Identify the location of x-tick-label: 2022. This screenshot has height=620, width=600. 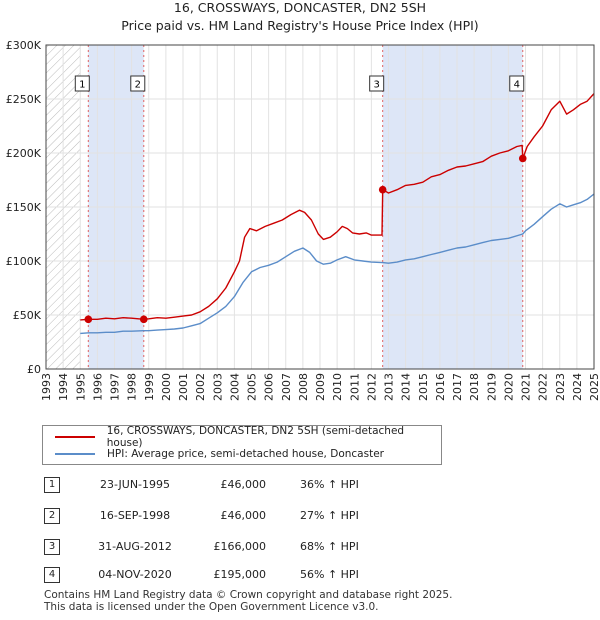
(543, 387).